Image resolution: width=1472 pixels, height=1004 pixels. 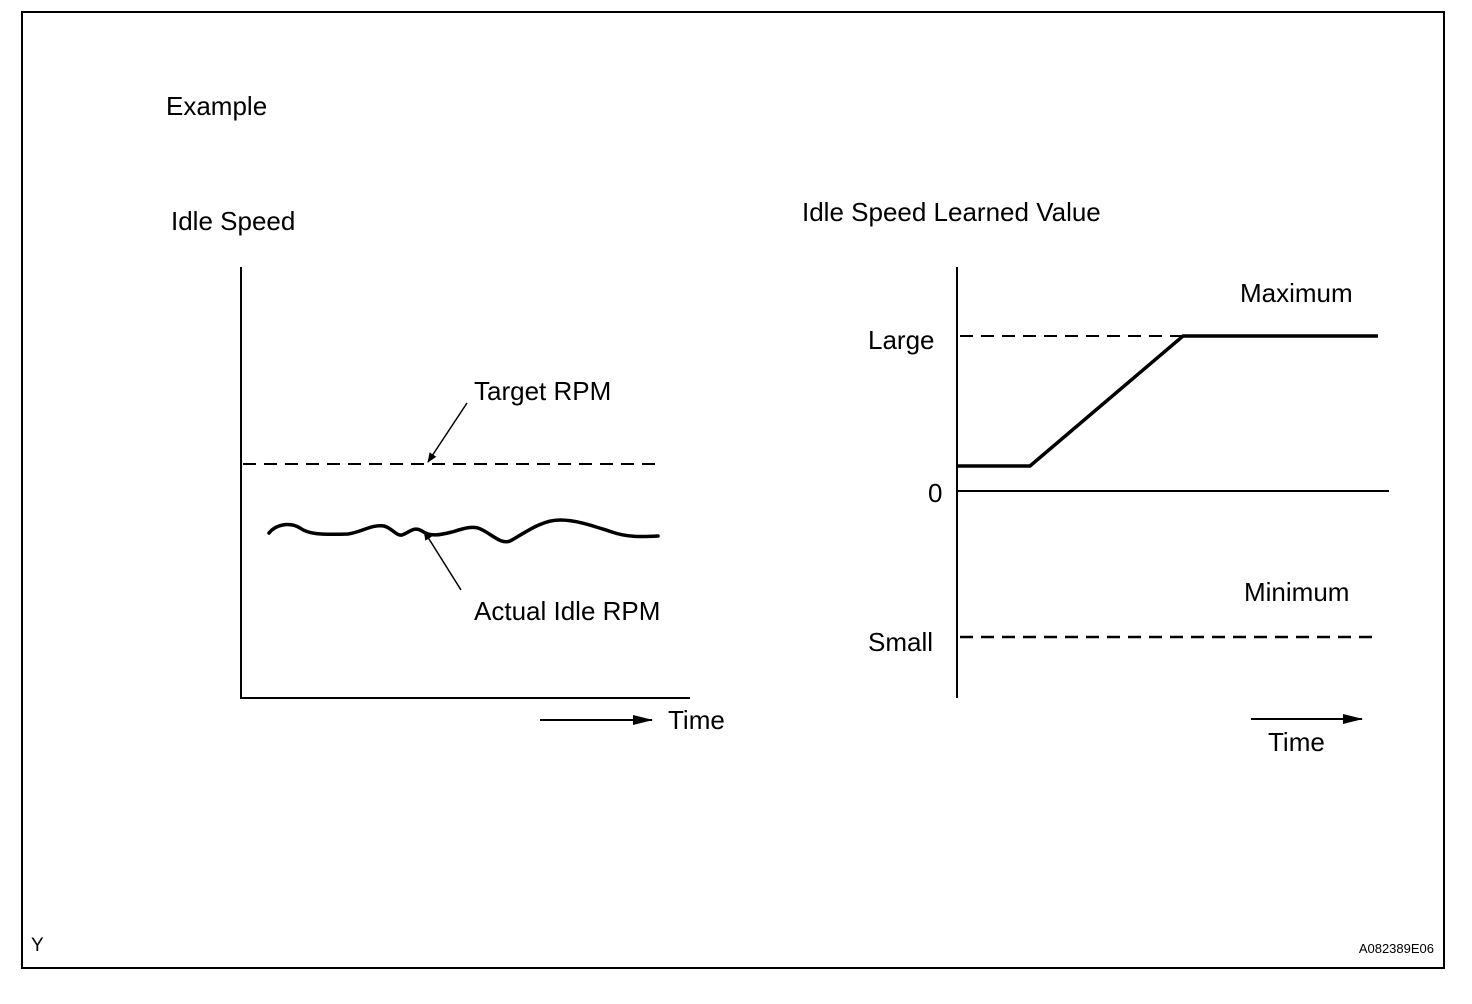 I want to click on maximum-label: Maximum, so click(x=1296, y=293).